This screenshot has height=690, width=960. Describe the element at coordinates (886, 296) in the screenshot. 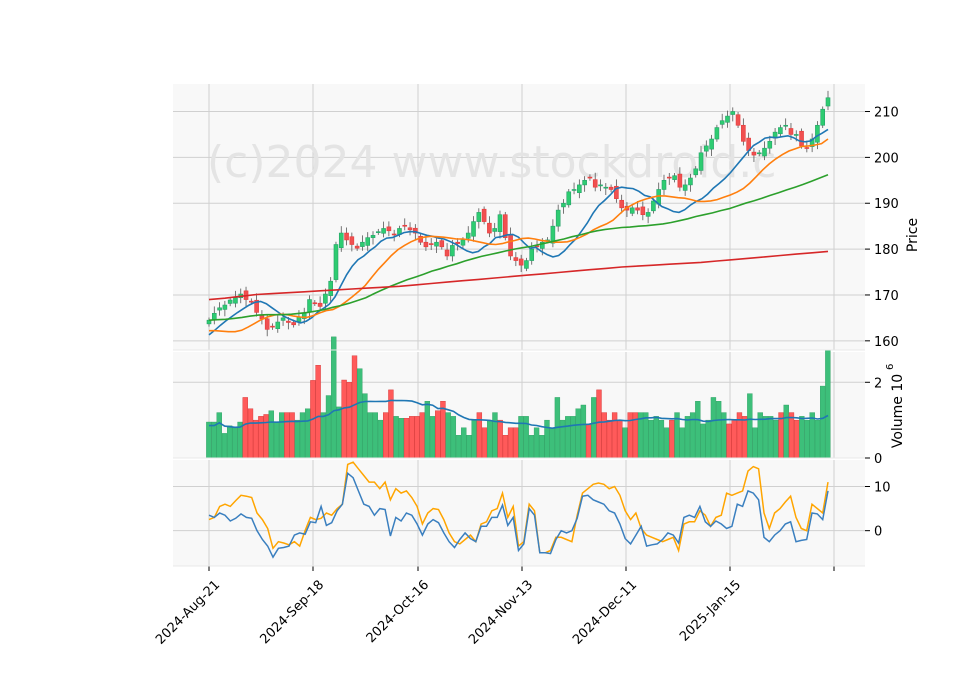

I see `price-tick-label: 170` at that location.